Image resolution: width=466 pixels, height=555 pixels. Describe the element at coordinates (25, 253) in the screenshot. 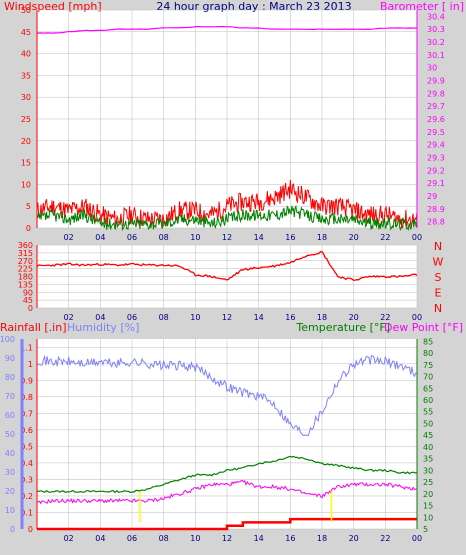

I see `winddir-tick-label: 315` at that location.